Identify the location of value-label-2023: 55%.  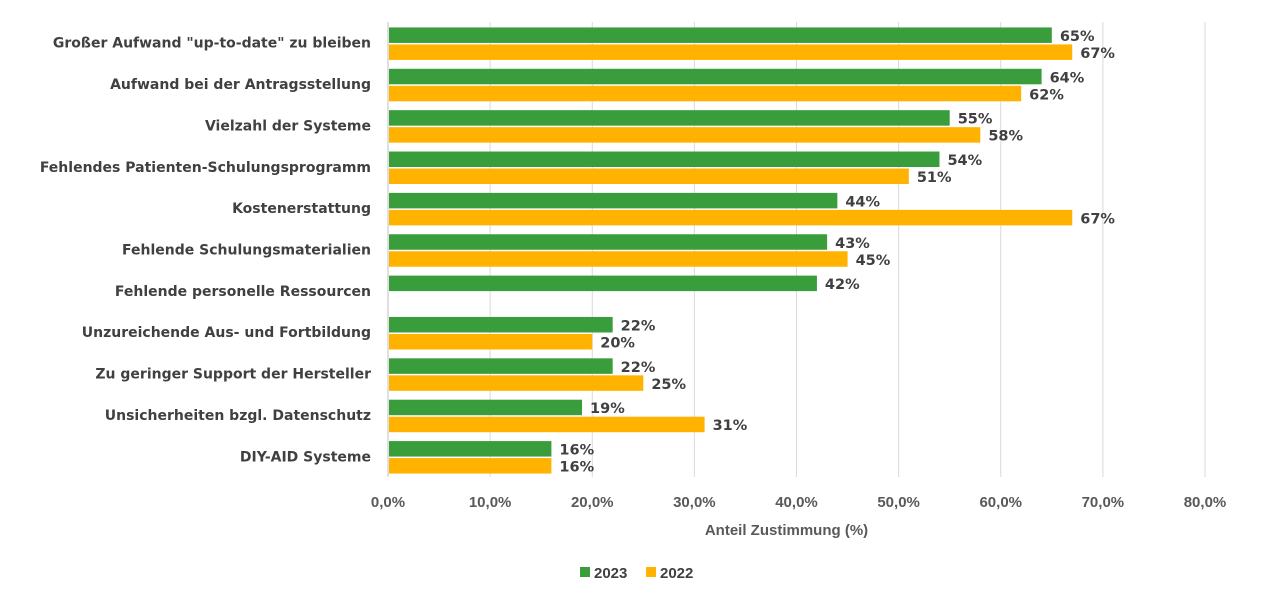
(975, 120).